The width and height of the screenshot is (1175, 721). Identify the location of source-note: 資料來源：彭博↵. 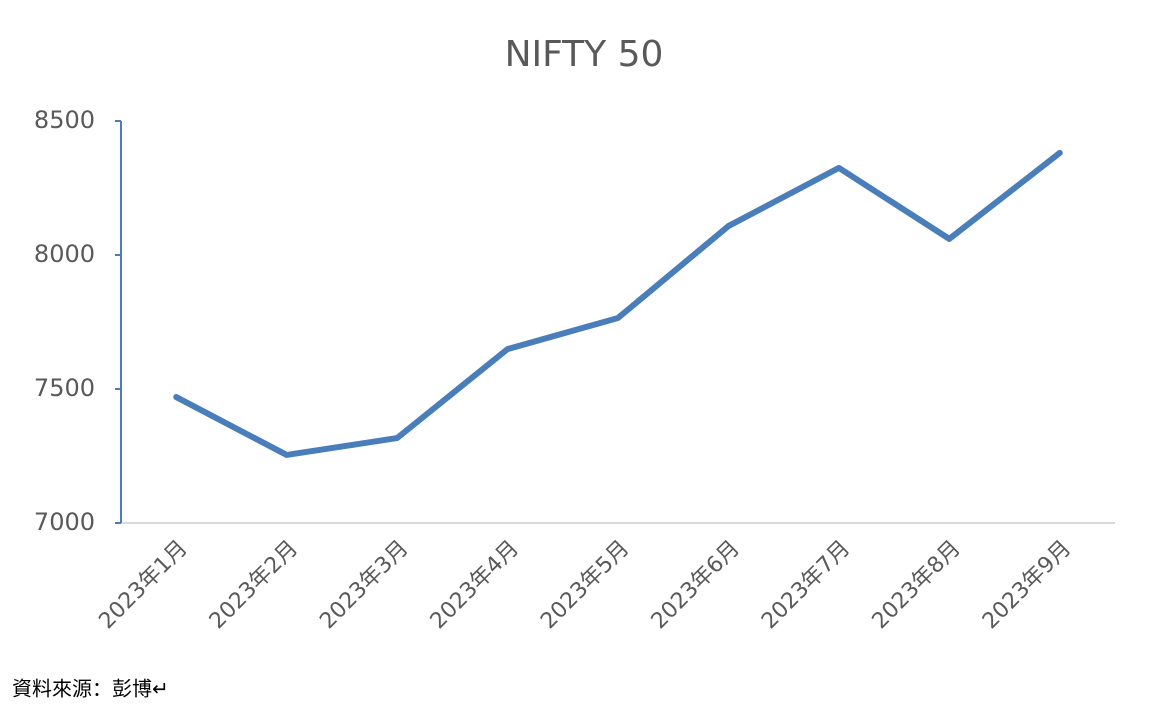
(90, 689).